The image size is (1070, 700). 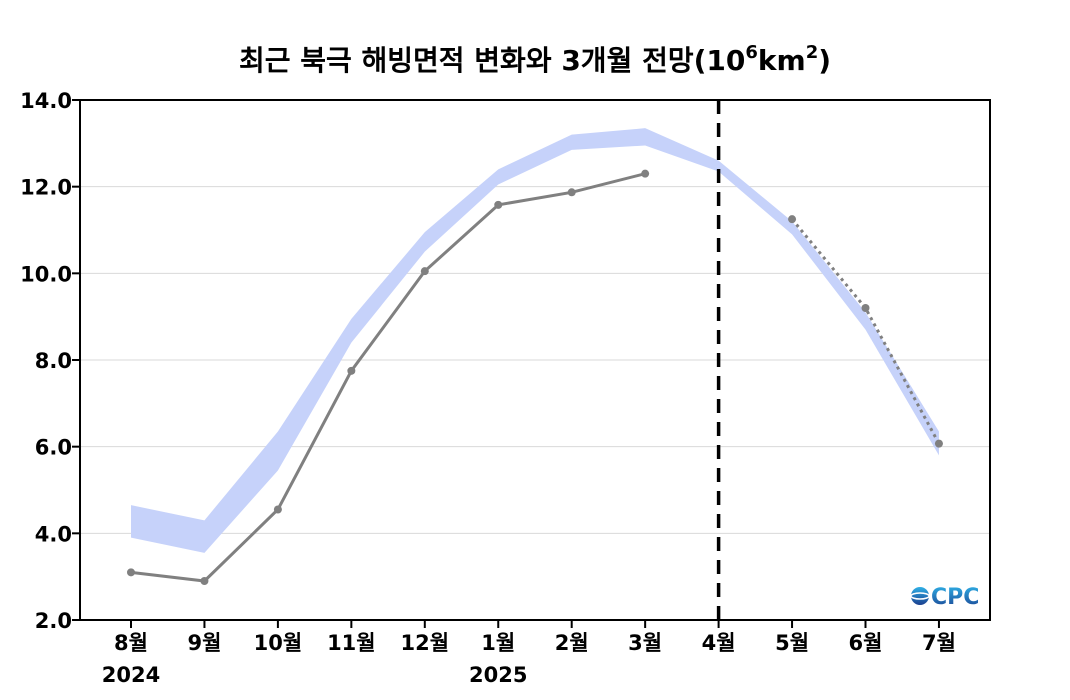 What do you see at coordinates (46, 101) in the screenshot?
I see `y-tick-label: 14.0` at bounding box center [46, 101].